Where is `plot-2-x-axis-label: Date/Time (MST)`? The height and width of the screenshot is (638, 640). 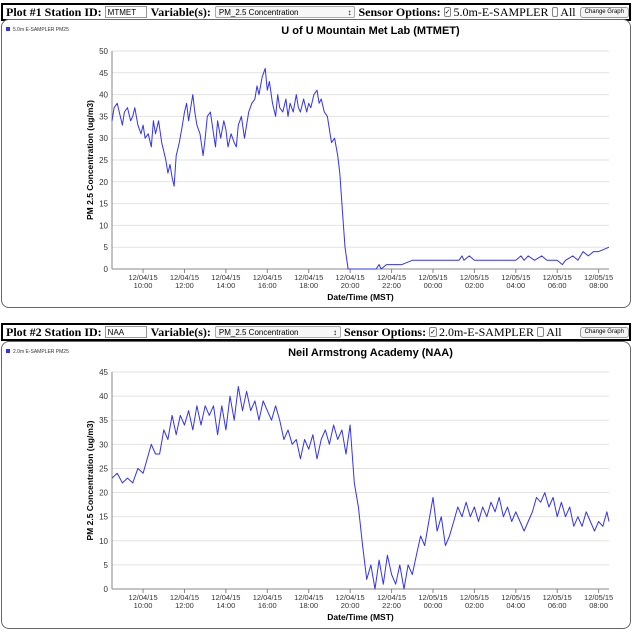 plot-2-x-axis-label: Date/Time (MST) is located at coordinates (360, 617).